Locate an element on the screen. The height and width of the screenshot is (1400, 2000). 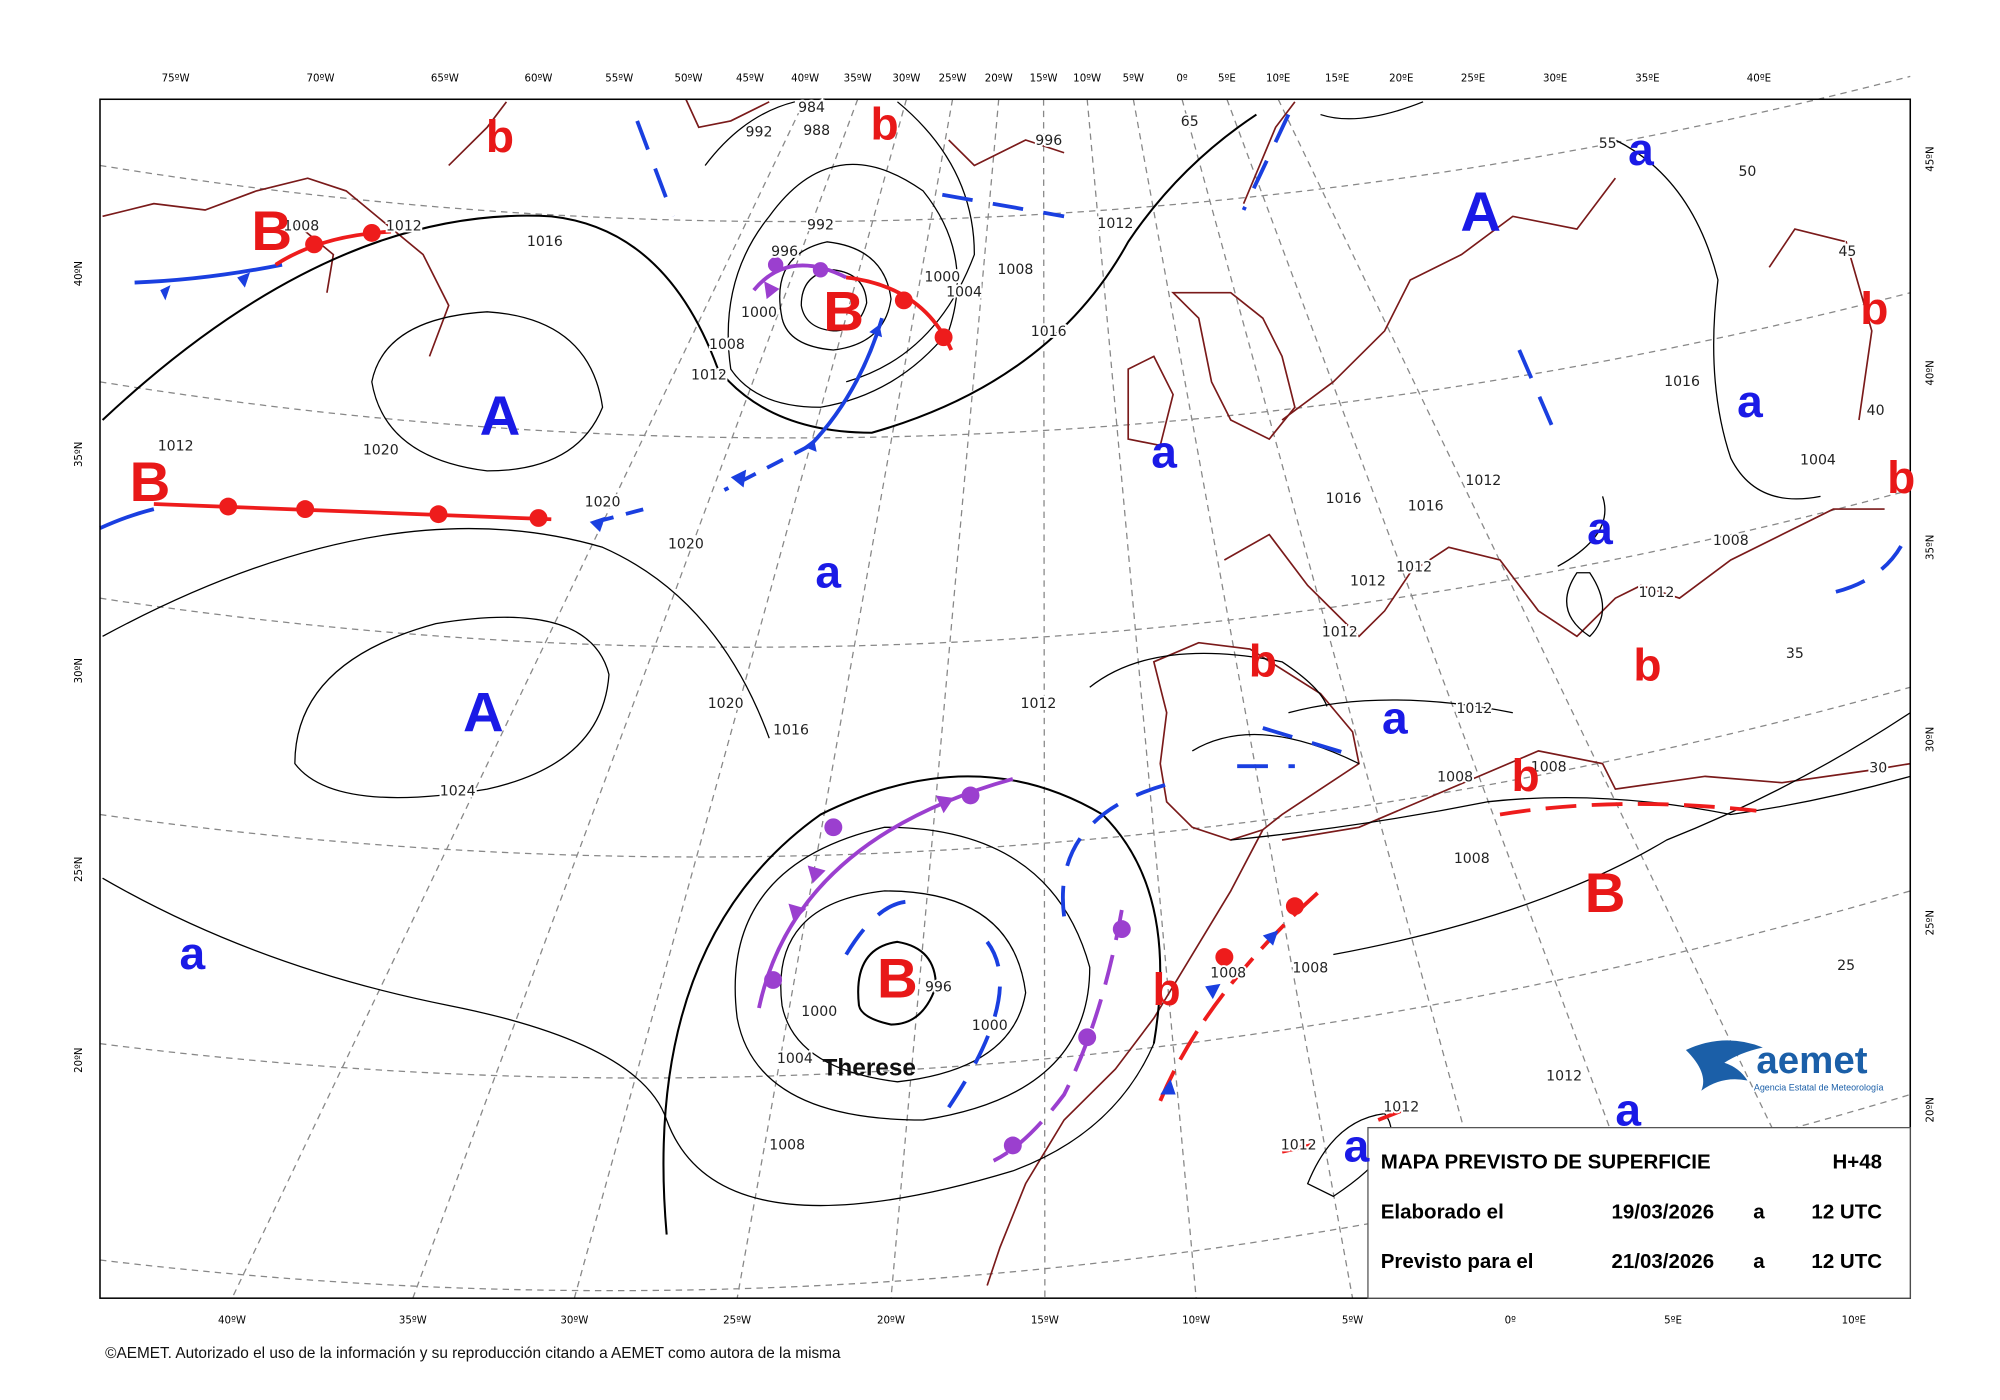
isobar-label: 65 is located at coordinates (1190, 122).